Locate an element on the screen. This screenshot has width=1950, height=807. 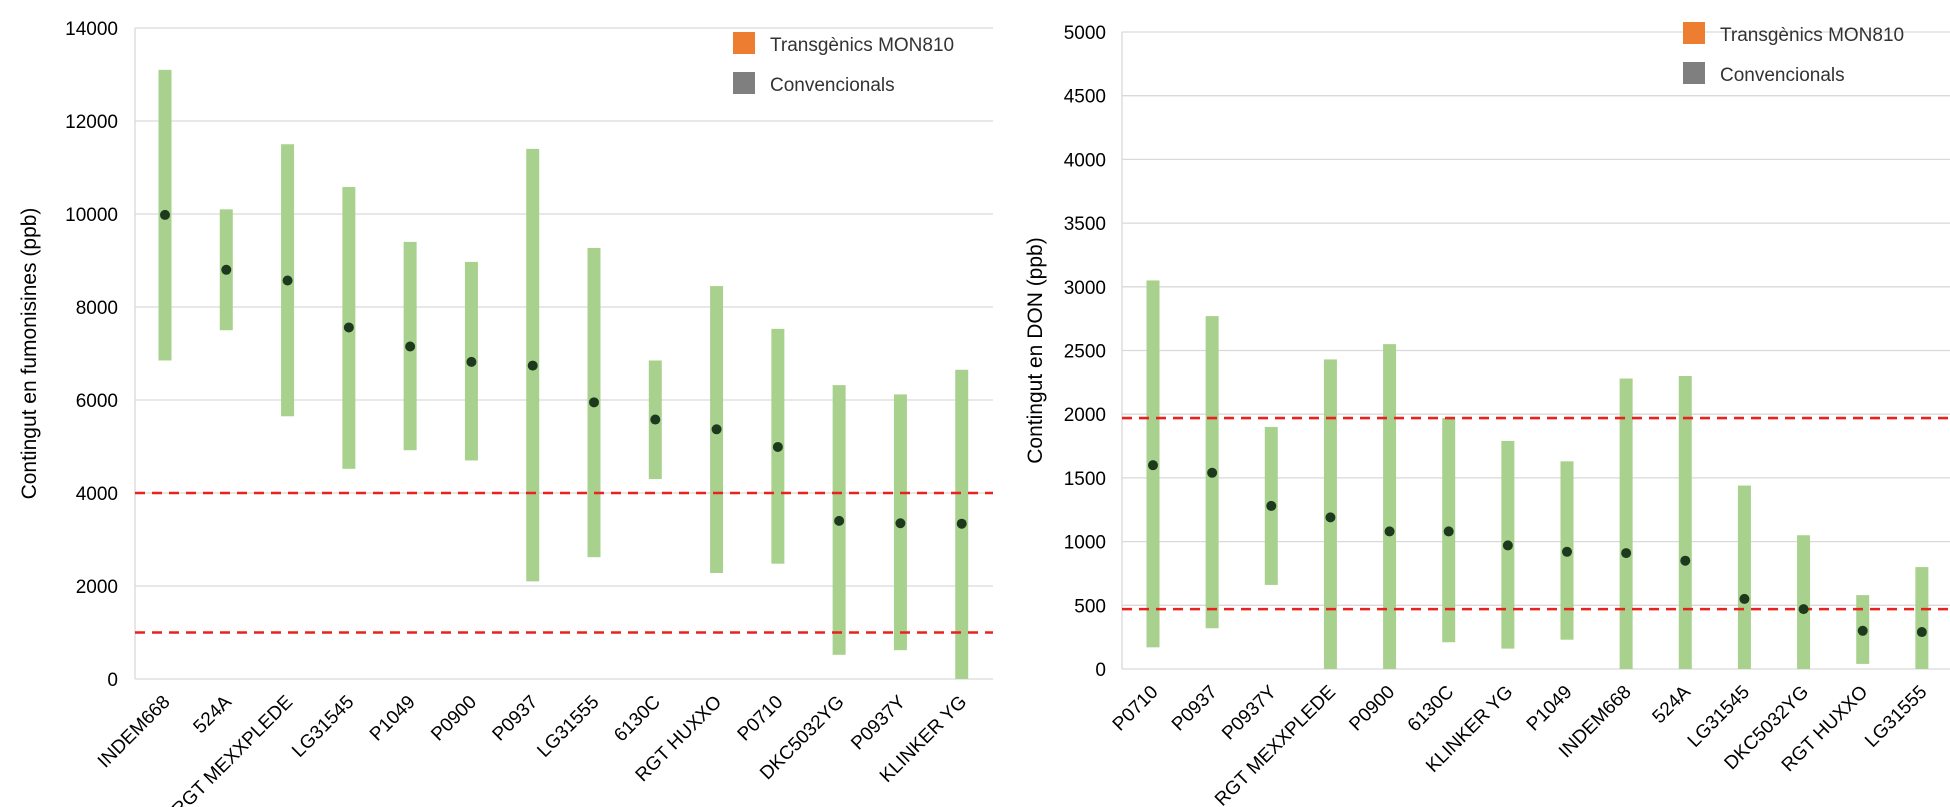
x-tick-label: P0937Y is located at coordinates (878, 722).